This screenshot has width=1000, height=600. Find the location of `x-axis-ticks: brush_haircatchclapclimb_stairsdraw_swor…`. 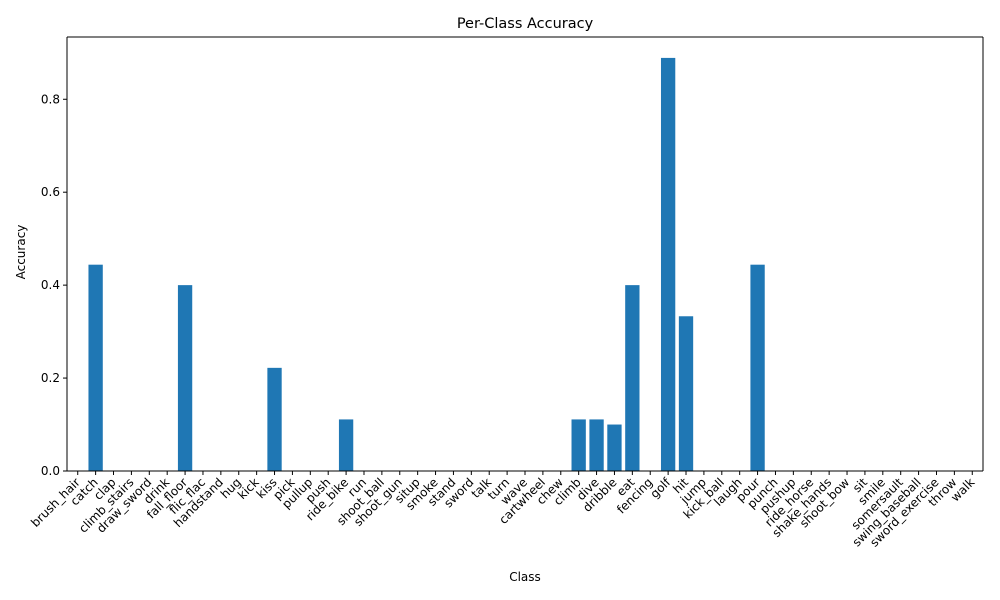

x-axis-ticks: brush_haircatchclapclimb_stairsdraw_swor… is located at coordinates (502, 510).